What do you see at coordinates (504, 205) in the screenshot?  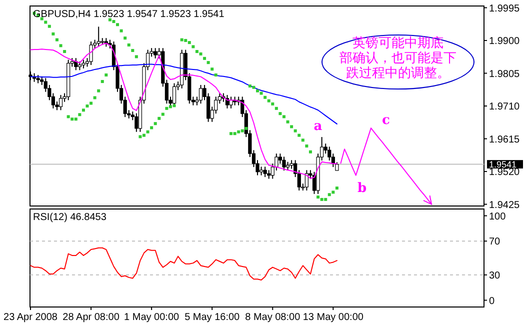 I see `y-tick-label: 1.9425` at bounding box center [504, 205].